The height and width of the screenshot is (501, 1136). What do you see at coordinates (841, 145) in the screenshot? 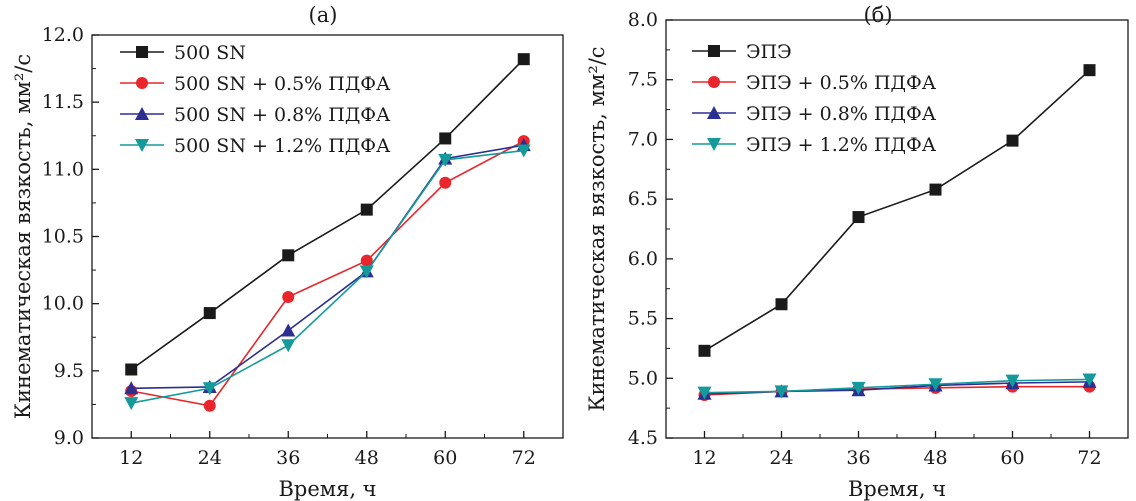
I see `legend-label: ЭПЭ + 1.2% ПДФА` at bounding box center [841, 145].